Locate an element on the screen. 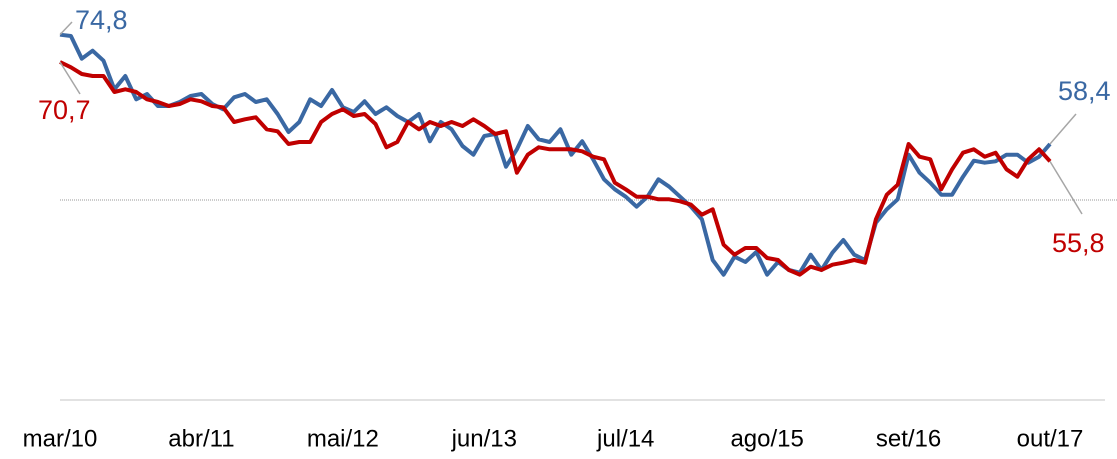 The height and width of the screenshot is (459, 1117). data-label: 74,8 is located at coordinates (101, 20).